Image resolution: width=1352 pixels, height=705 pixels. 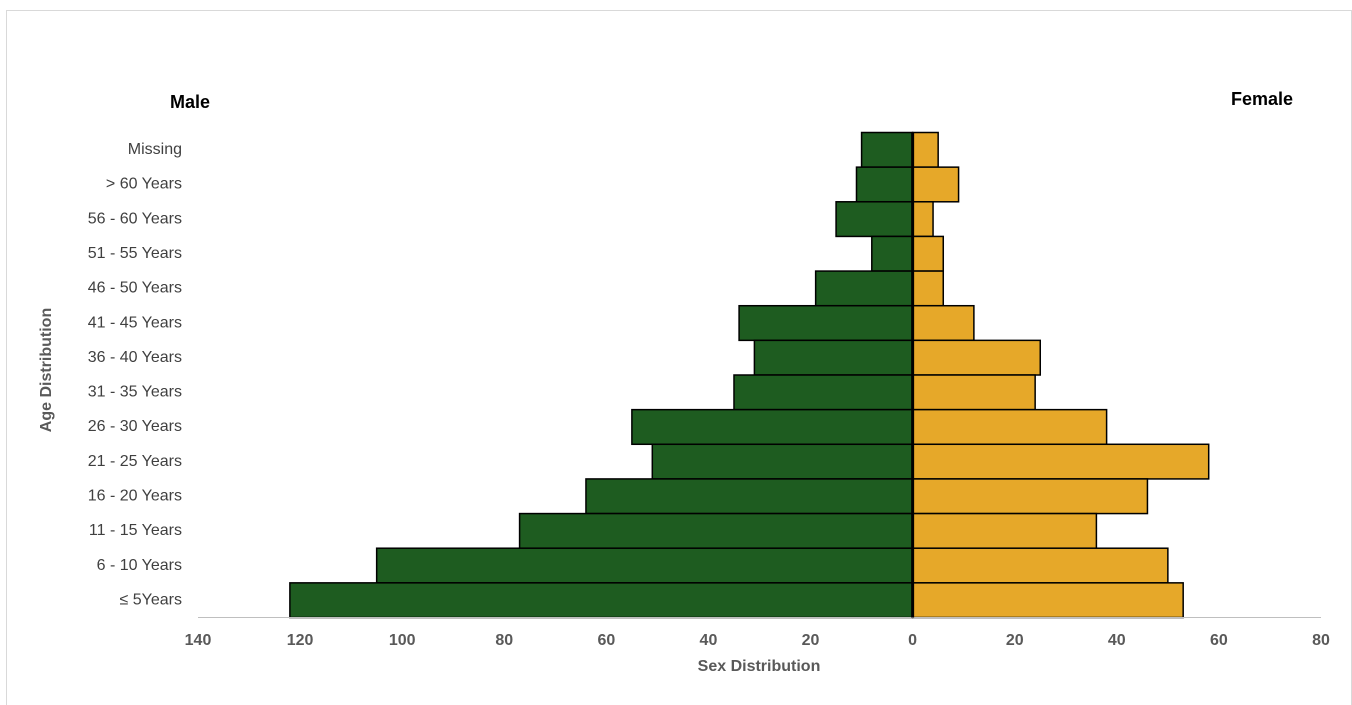 What do you see at coordinates (135, 495) in the screenshot?
I see `y-tick-label: 16 - 20 Years` at bounding box center [135, 495].